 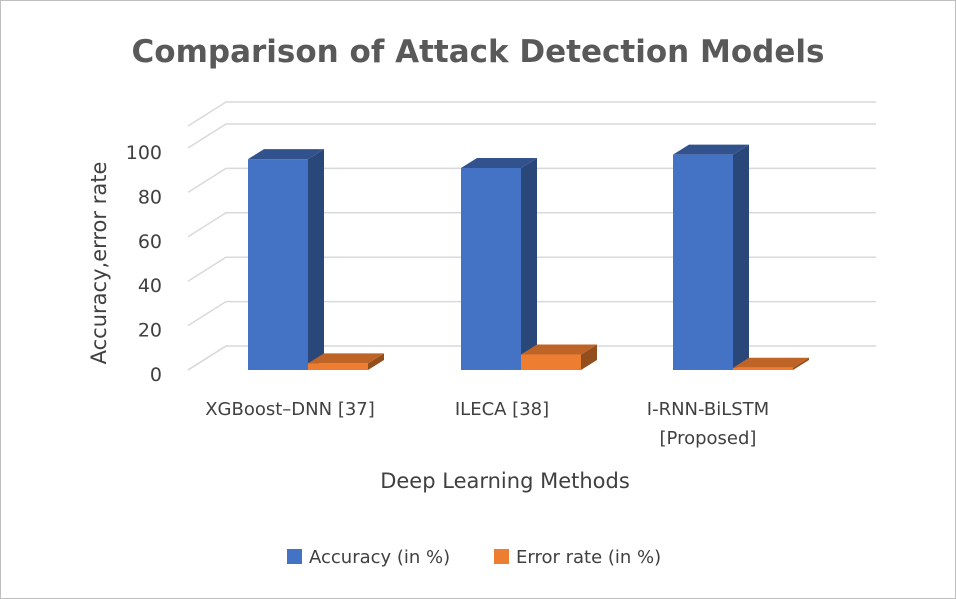 I want to click on y-tick-label: 60, so click(x=150, y=242).